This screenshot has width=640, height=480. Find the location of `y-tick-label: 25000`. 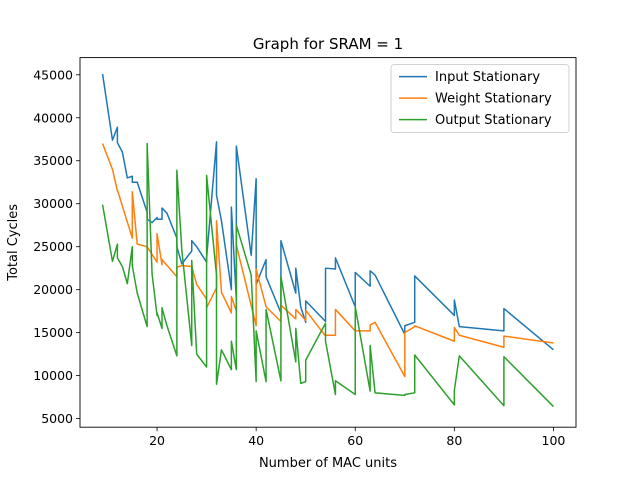

y-tick-label: 25000 is located at coordinates (53, 246).